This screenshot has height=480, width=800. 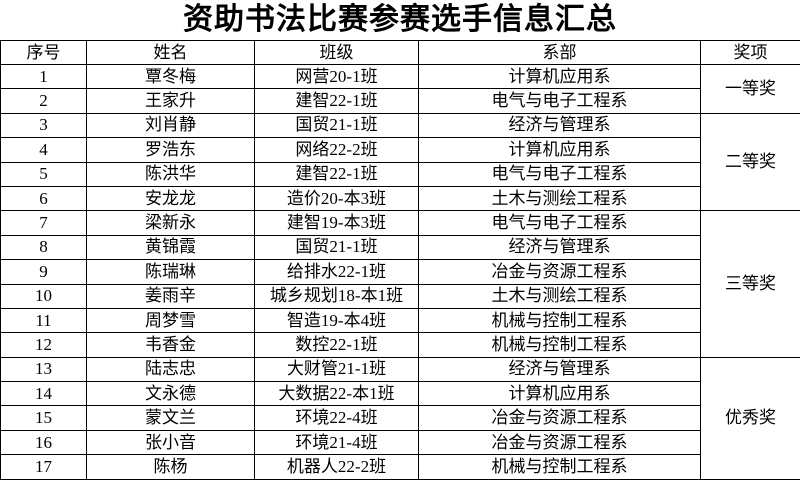 What do you see at coordinates (44, 77) in the screenshot?
I see `cell-no: 1` at bounding box center [44, 77].